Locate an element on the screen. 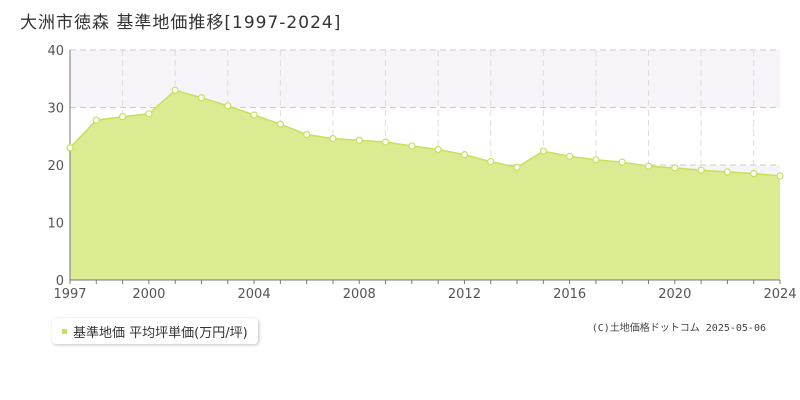 The height and width of the screenshot is (400, 800). copyright-text: (C)土地価格ドットコム 2025-05-06 is located at coordinates (678, 328).